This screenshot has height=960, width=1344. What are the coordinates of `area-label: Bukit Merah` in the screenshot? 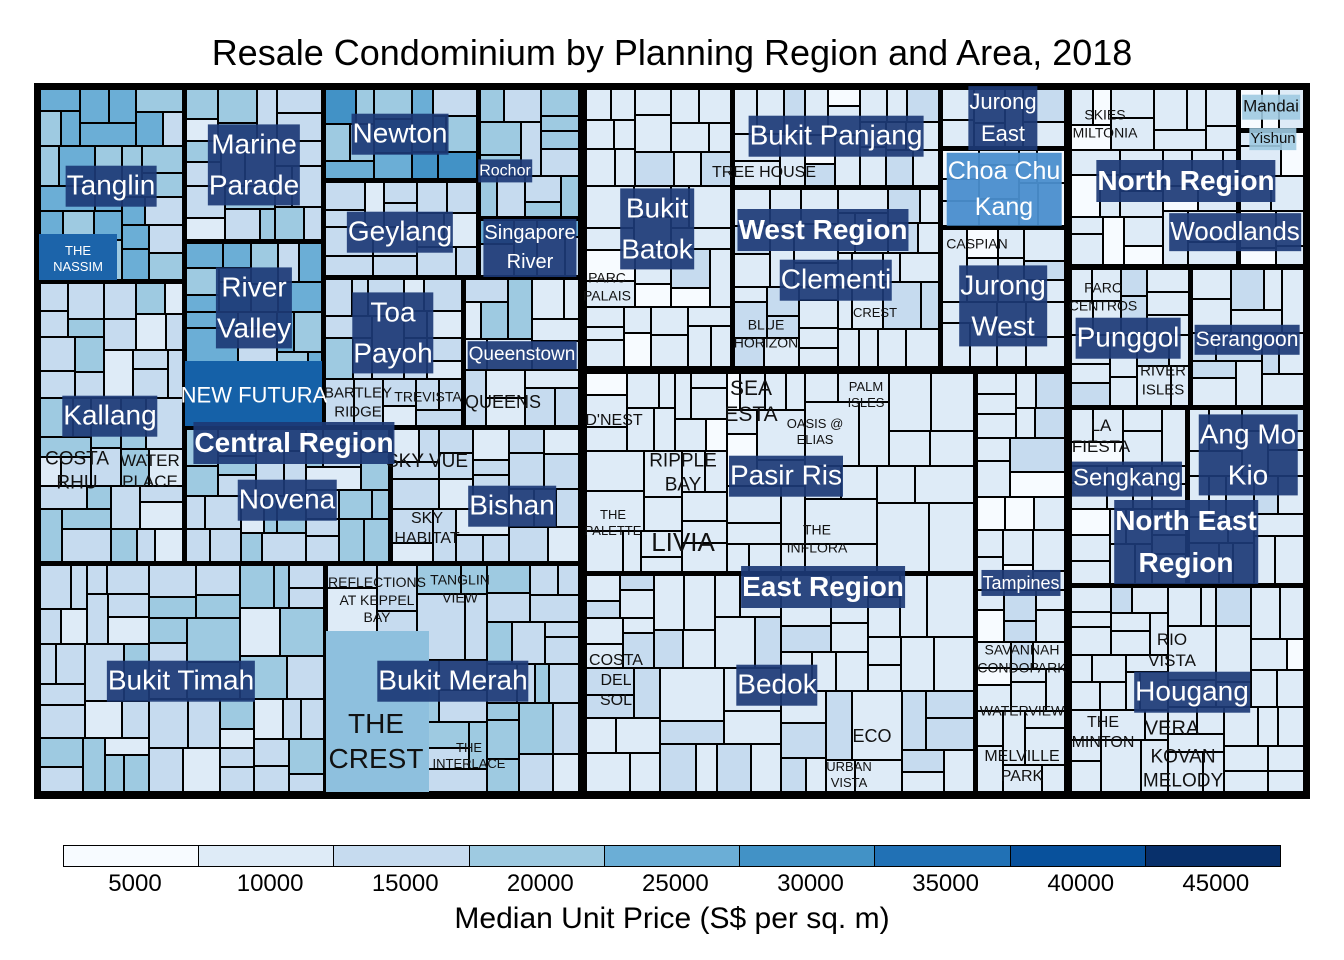 It's located at (453, 681).